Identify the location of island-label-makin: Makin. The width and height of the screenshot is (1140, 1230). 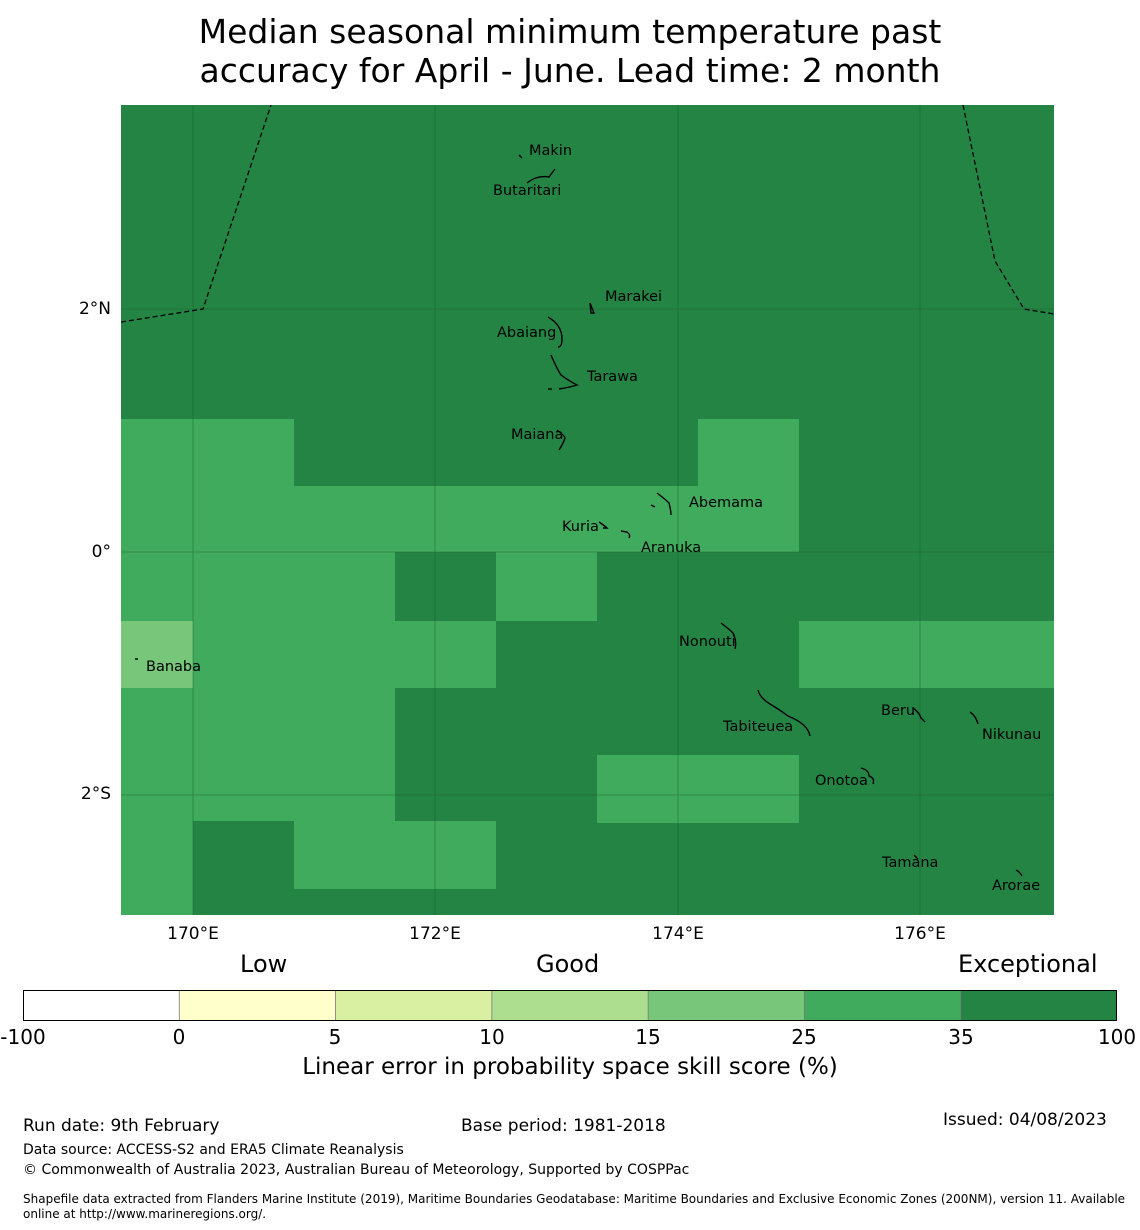
(550, 151).